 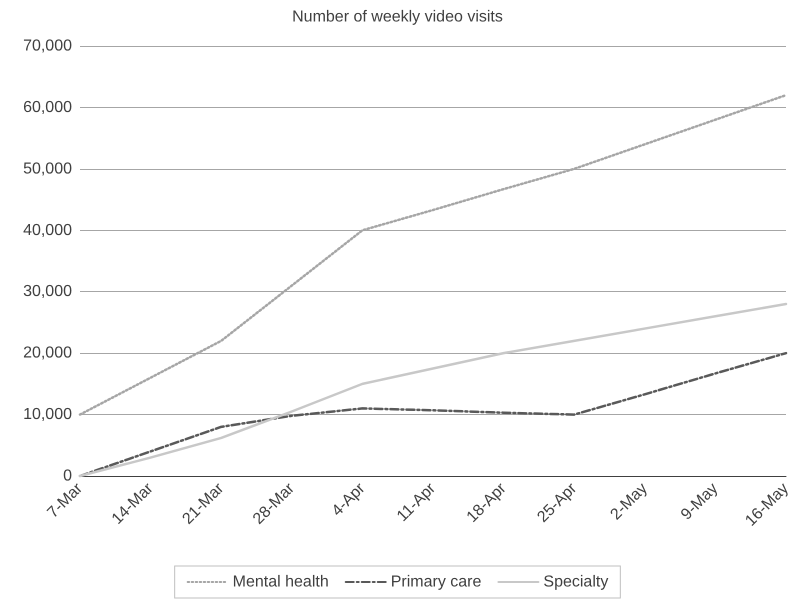 I want to click on legend-label: Primary care, so click(x=436, y=582).